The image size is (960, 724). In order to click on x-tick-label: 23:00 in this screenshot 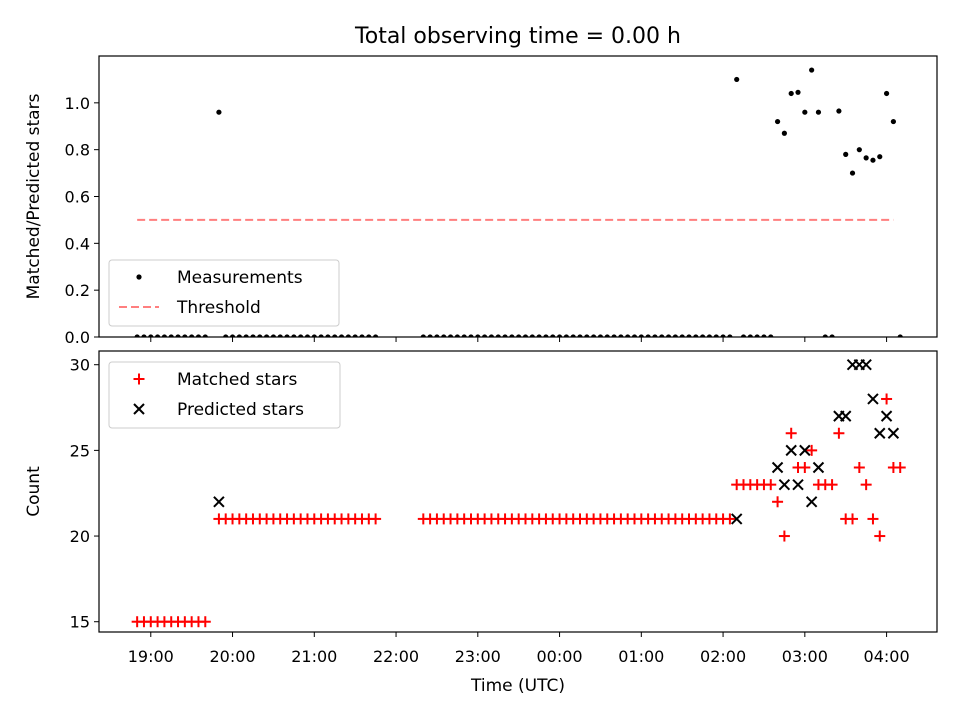, I will do `click(478, 656)`.